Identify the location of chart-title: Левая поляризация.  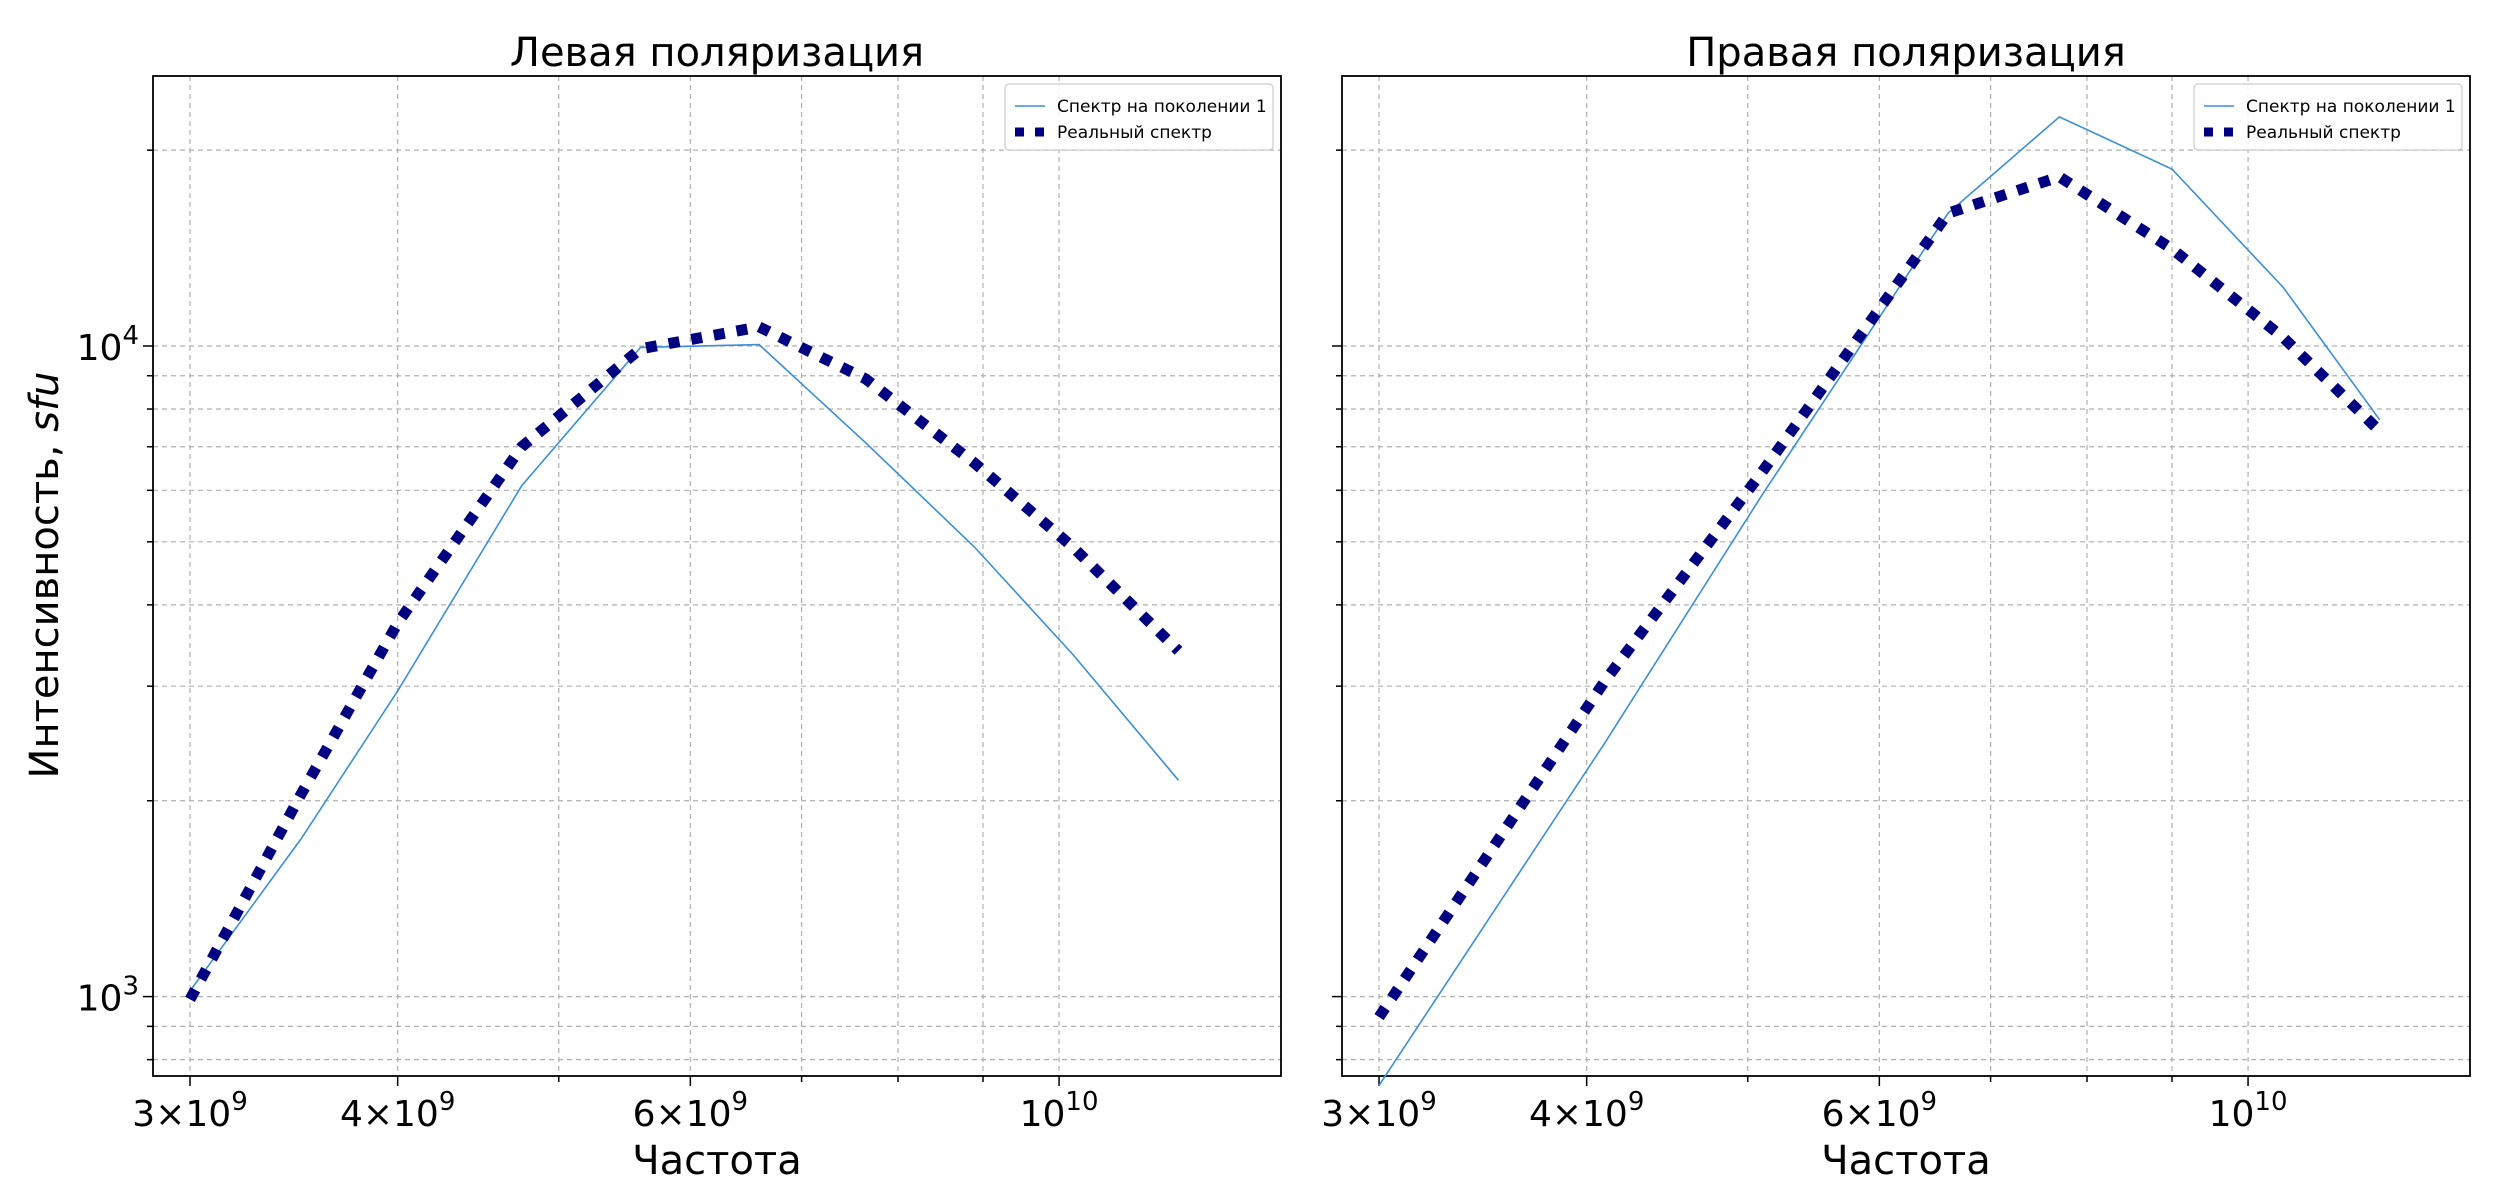
(717, 53).